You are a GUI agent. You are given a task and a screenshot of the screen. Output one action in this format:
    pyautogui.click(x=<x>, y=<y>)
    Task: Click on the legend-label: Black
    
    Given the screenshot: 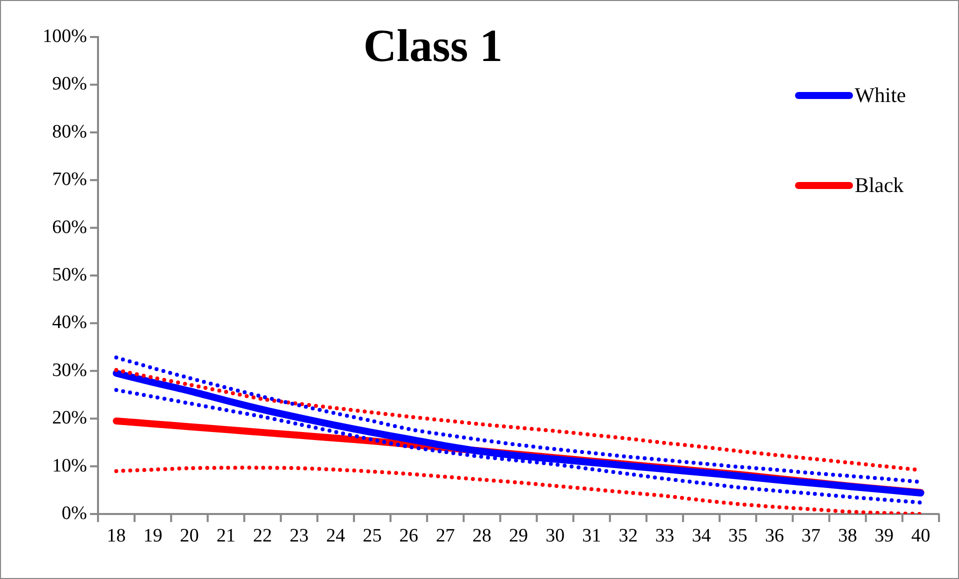 What is the action you would take?
    pyautogui.click(x=879, y=185)
    